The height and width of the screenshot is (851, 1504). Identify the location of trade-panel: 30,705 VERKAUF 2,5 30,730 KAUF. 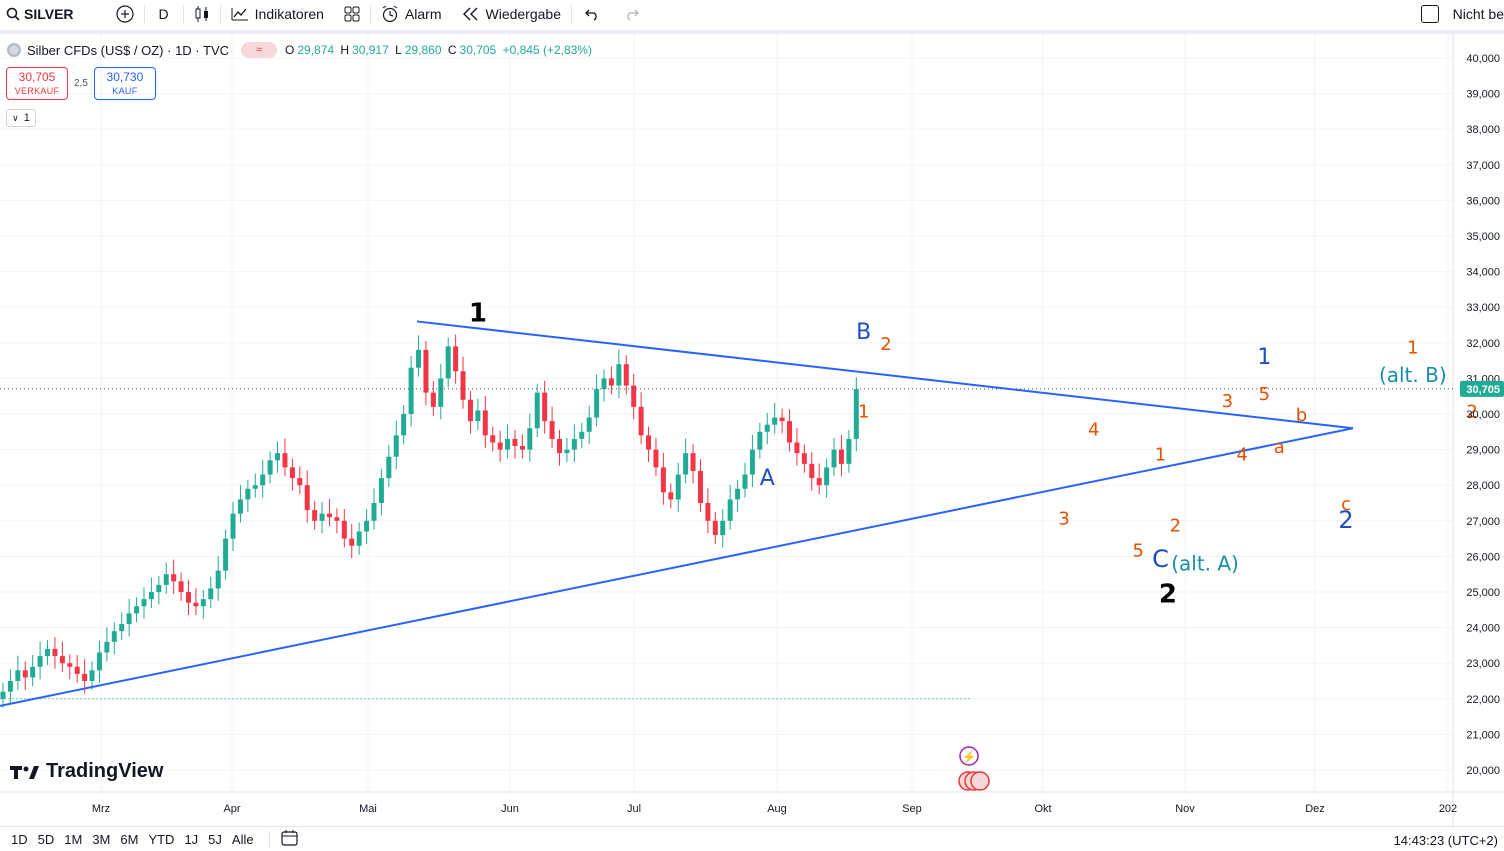
(81, 83).